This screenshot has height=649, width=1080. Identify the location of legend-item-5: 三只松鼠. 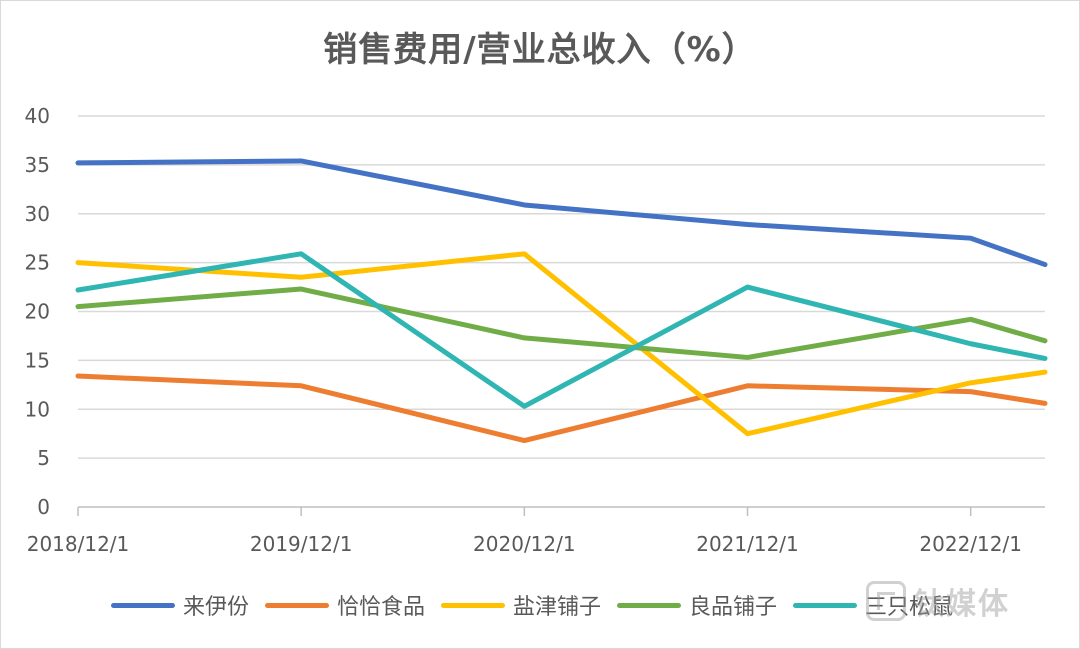
(873, 605).